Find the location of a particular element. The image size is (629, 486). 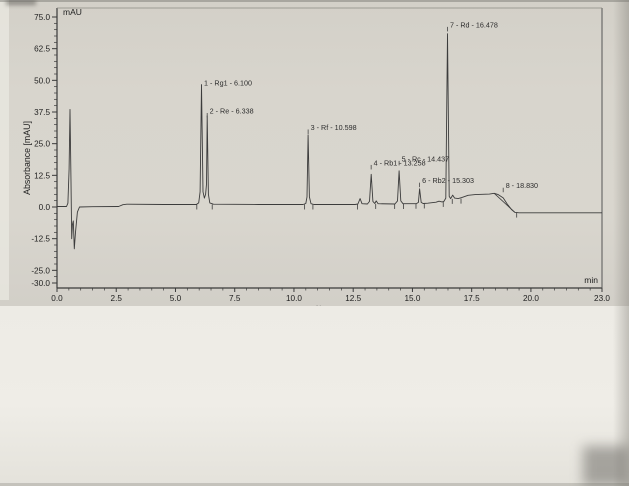

y-unit-inner-label: mAU is located at coordinates (72, 12).